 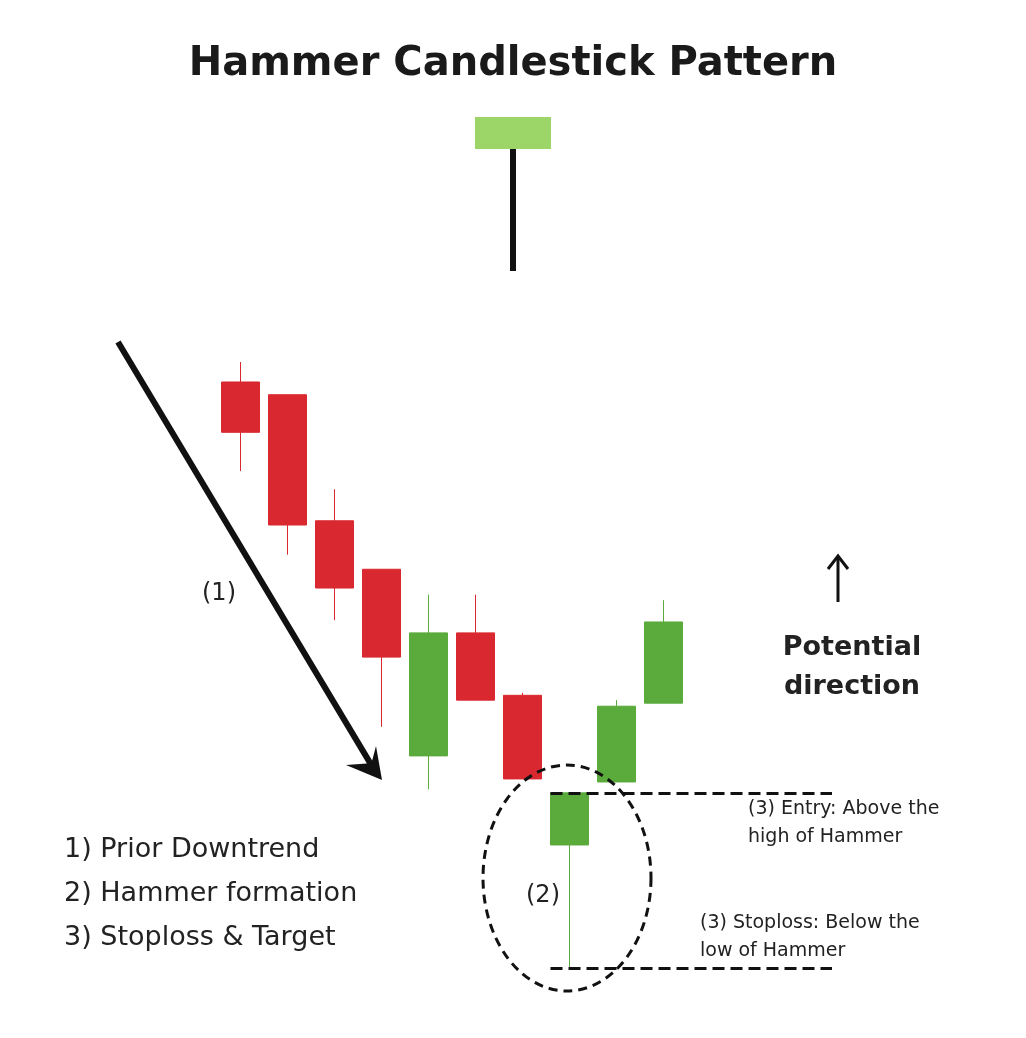 I want to click on text: (3) Entry: Above the high of Hammer, so click(x=844, y=821).